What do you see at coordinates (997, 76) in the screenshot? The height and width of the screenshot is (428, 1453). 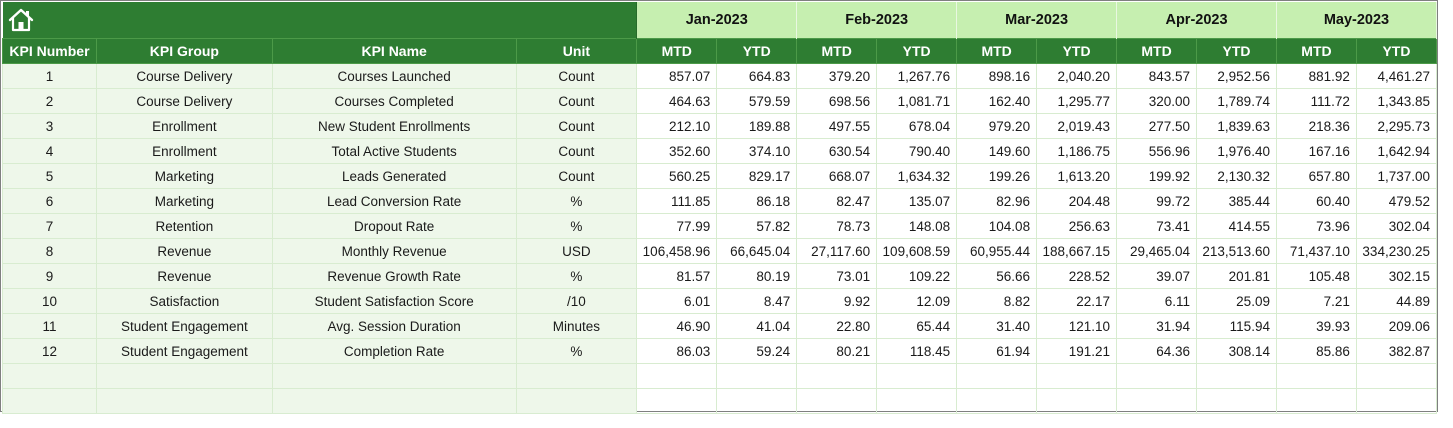 I see `mtd-value-cell: 898.16` at bounding box center [997, 76].